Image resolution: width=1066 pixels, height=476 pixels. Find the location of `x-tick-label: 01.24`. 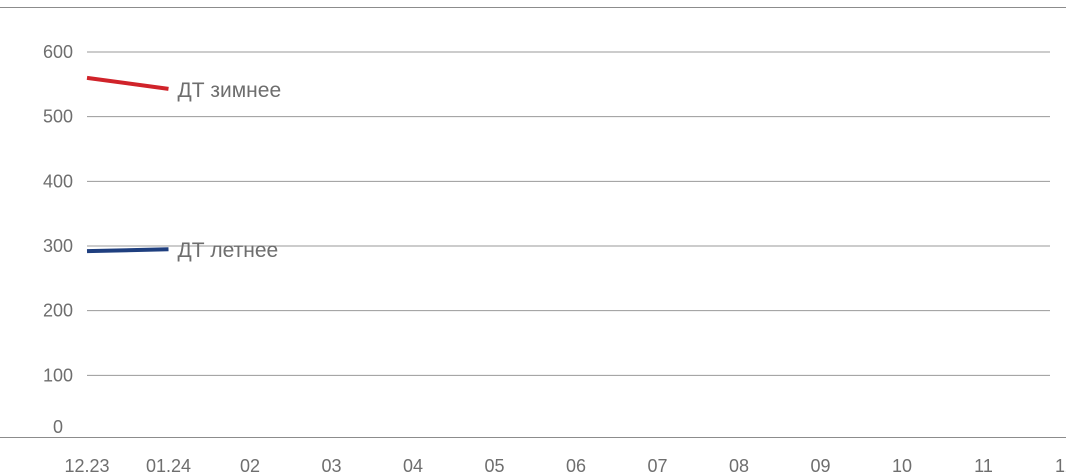

x-tick-label: 01.24 is located at coordinates (168, 466).